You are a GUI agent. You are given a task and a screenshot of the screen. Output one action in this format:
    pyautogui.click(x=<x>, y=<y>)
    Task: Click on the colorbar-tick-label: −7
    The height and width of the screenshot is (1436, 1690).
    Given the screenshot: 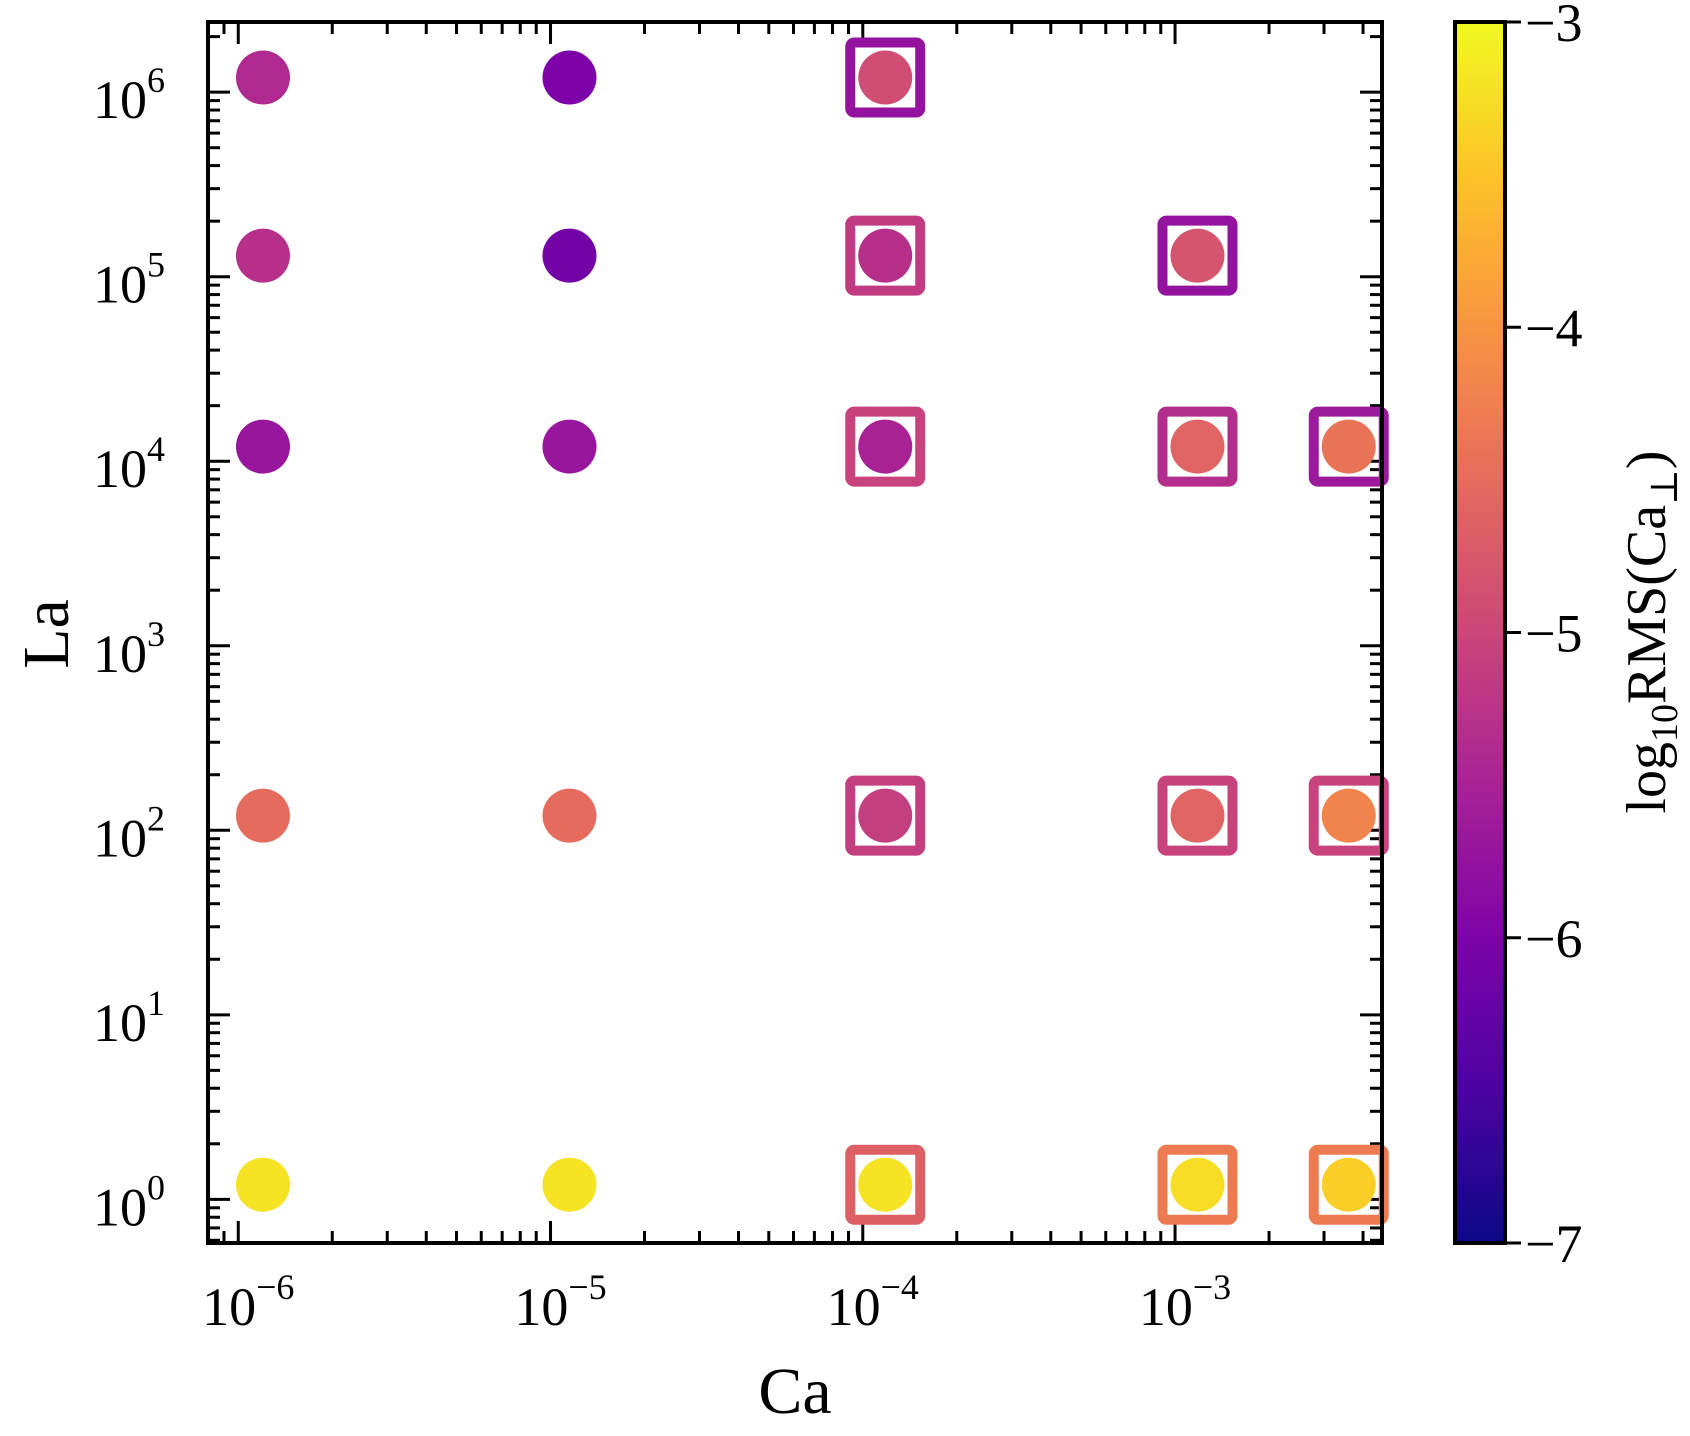 What is the action you would take?
    pyautogui.click(x=1553, y=1244)
    